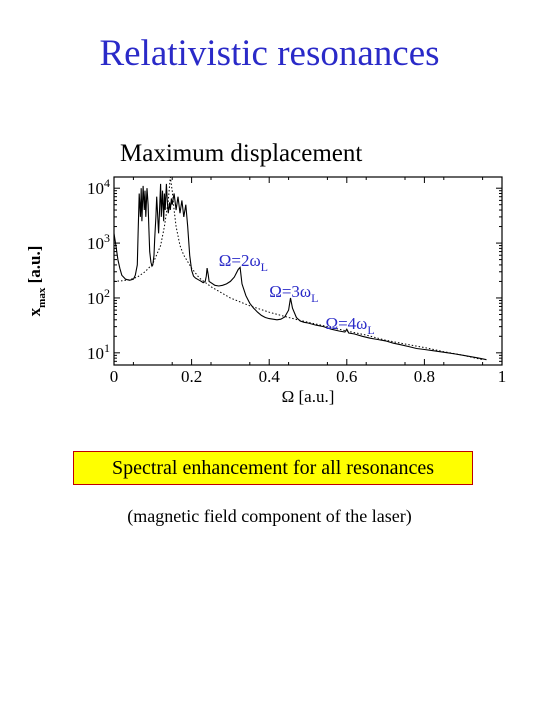 The height and width of the screenshot is (719, 539). Describe the element at coordinates (269, 516) in the screenshot. I see `footnote: (magnetic field component of the laser)` at that location.